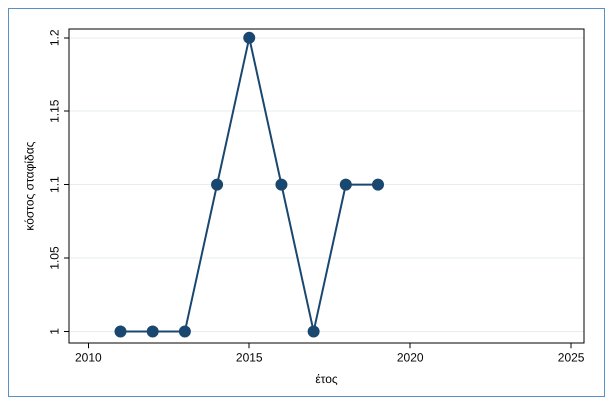  What do you see at coordinates (571, 357) in the screenshot?
I see `x-tick-label: 2025` at bounding box center [571, 357].